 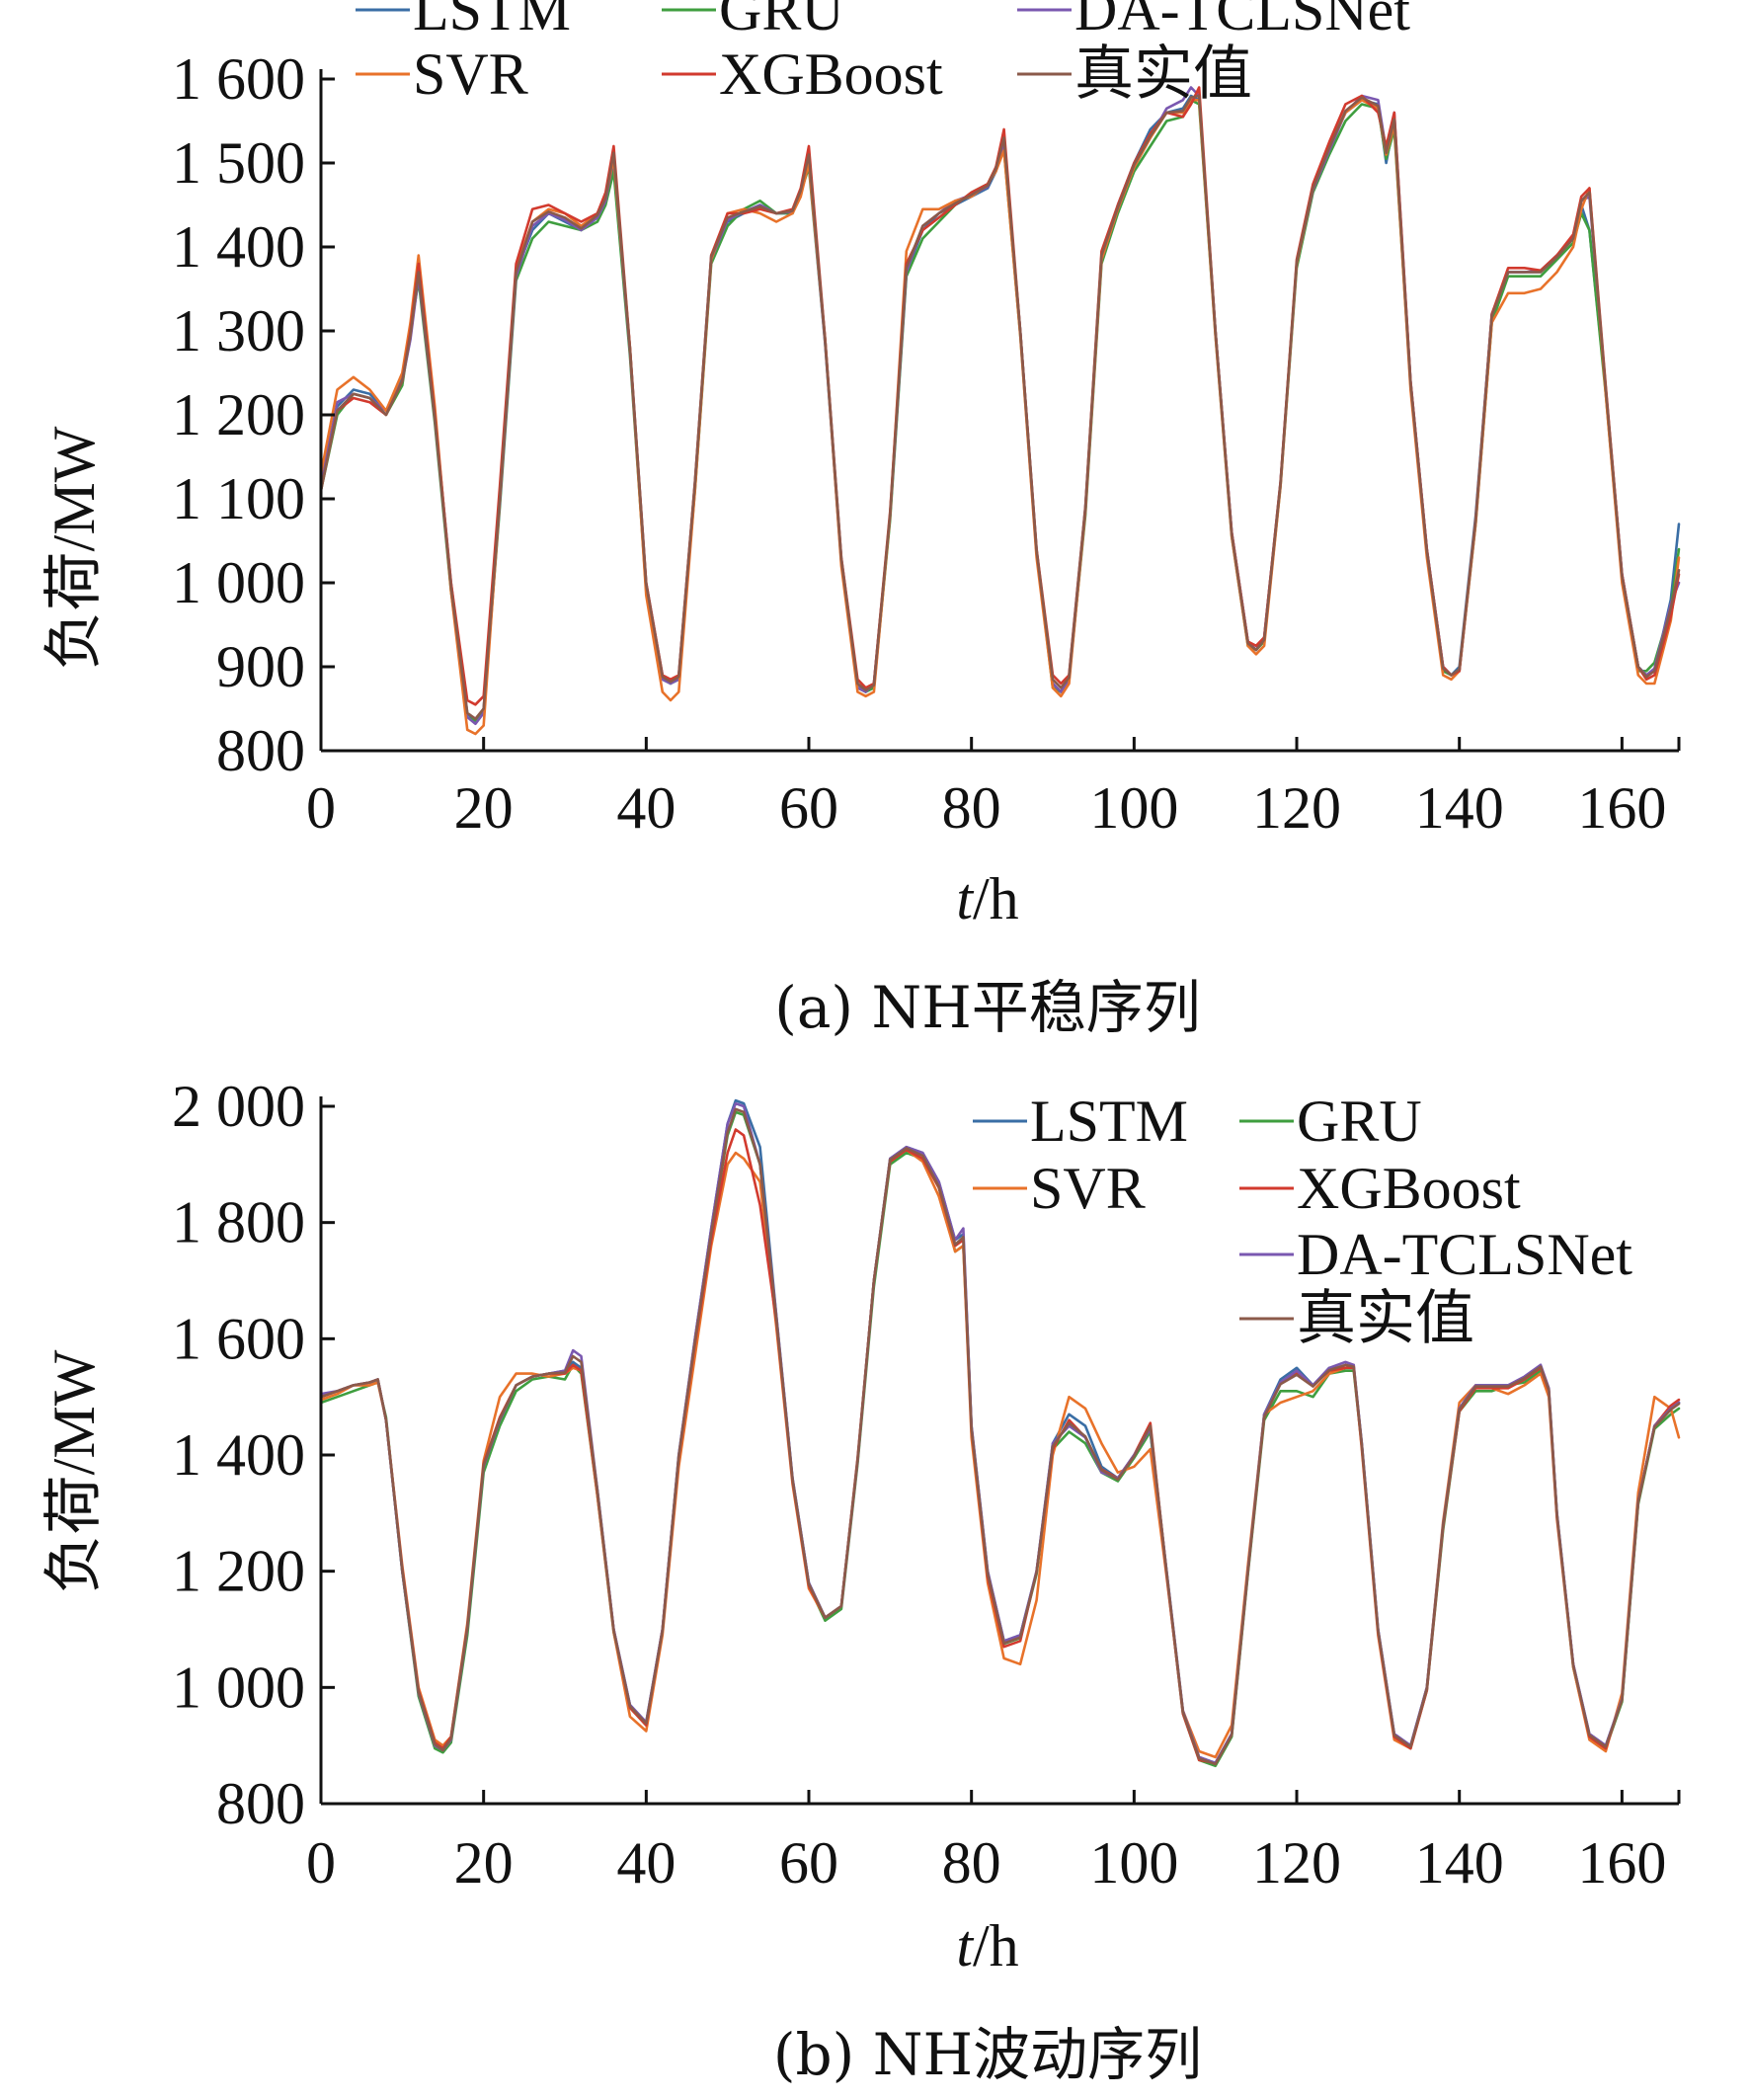 I want to click on caption-b: (b) NH波动序列, so click(x=988, y=2054).